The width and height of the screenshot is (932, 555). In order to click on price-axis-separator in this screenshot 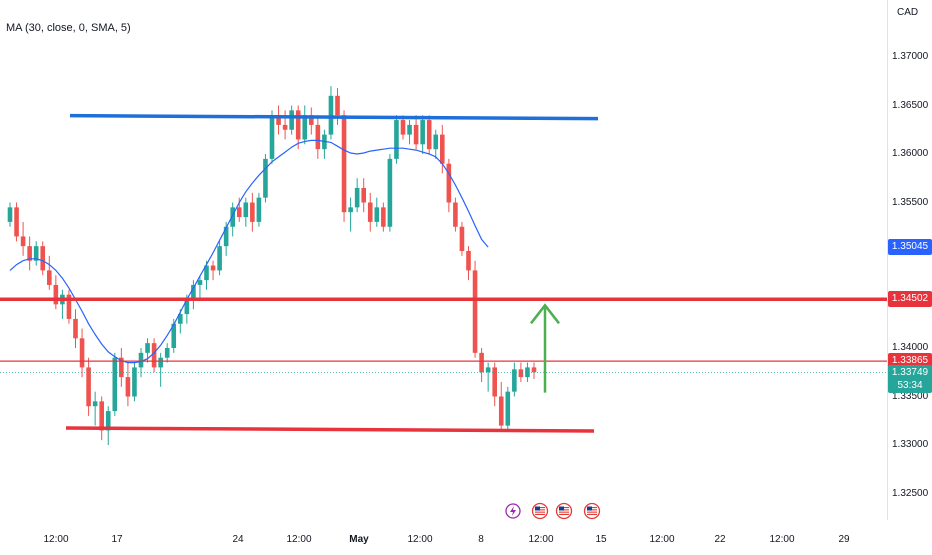, I will do `click(887, 260)`.